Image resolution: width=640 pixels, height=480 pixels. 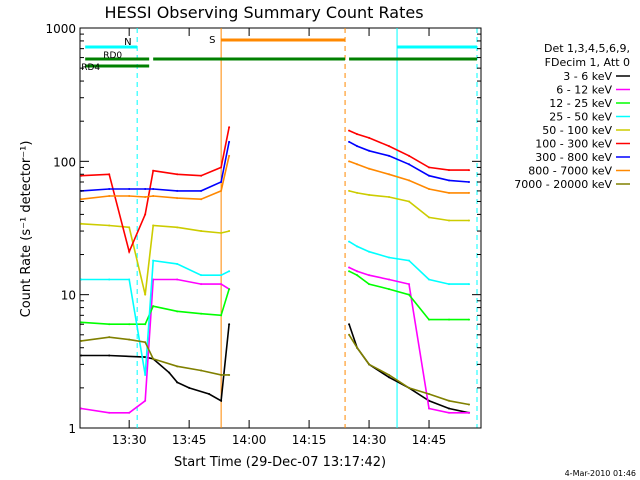 What do you see at coordinates (189, 440) in the screenshot?
I see `x-tick-label: 13:45` at bounding box center [189, 440].